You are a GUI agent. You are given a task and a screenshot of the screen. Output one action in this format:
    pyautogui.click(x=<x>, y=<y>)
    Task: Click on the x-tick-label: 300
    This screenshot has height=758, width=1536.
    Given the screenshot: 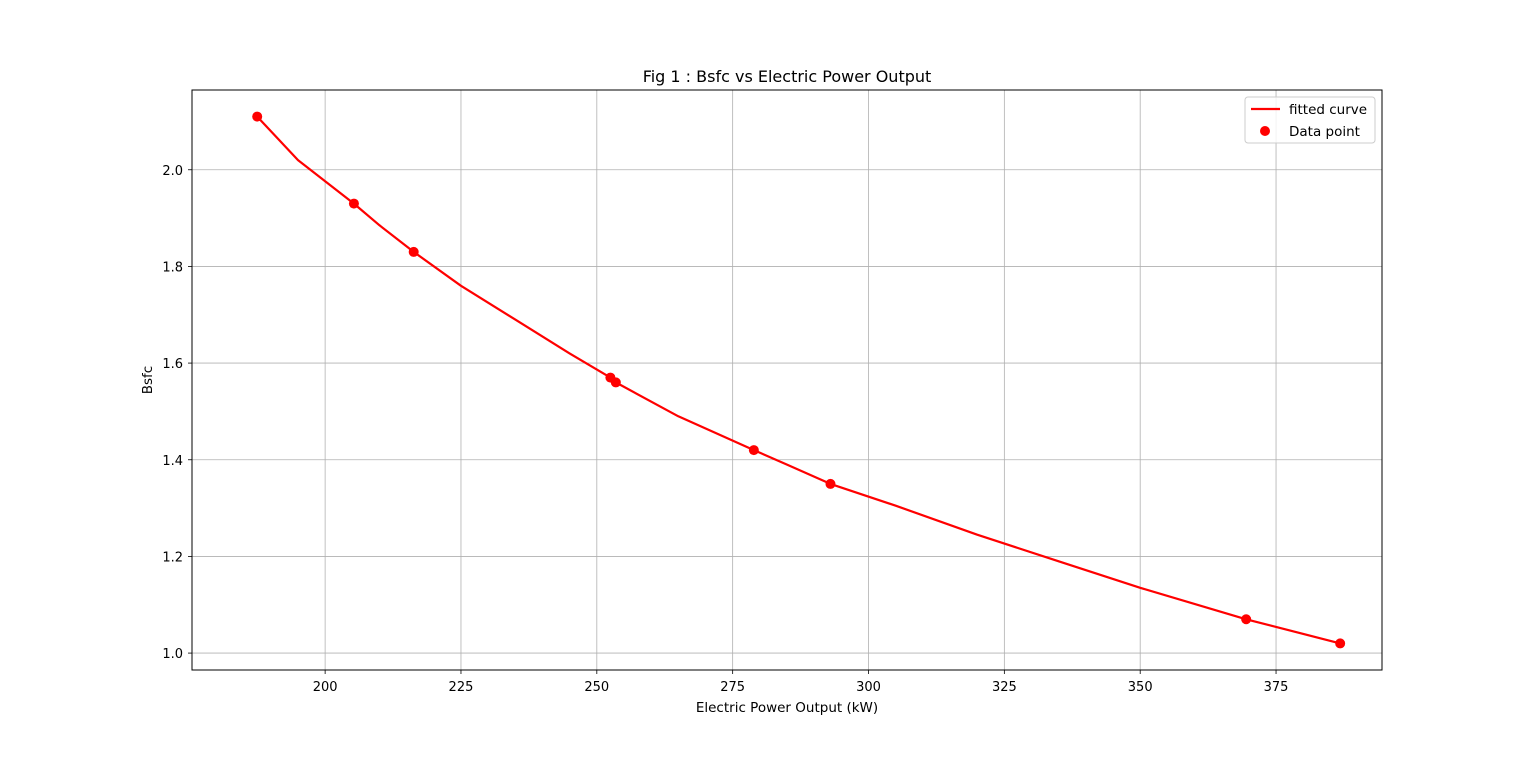 What is the action you would take?
    pyautogui.click(x=868, y=687)
    